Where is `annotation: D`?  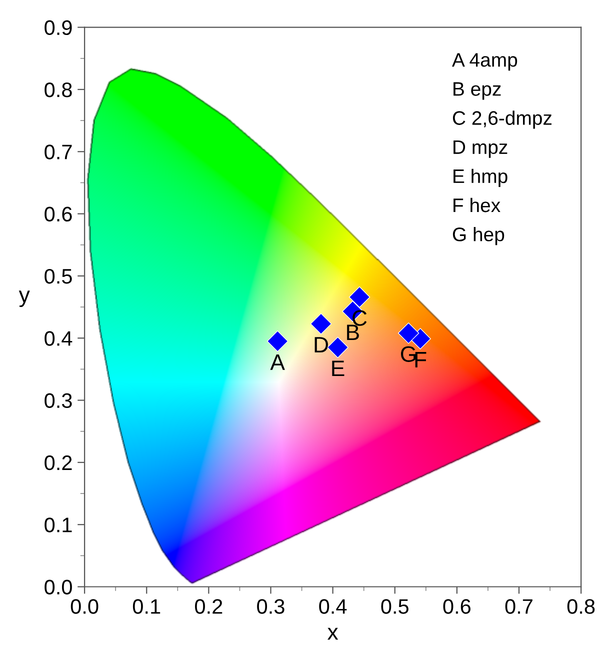
annotation: D is located at coordinates (321, 344).